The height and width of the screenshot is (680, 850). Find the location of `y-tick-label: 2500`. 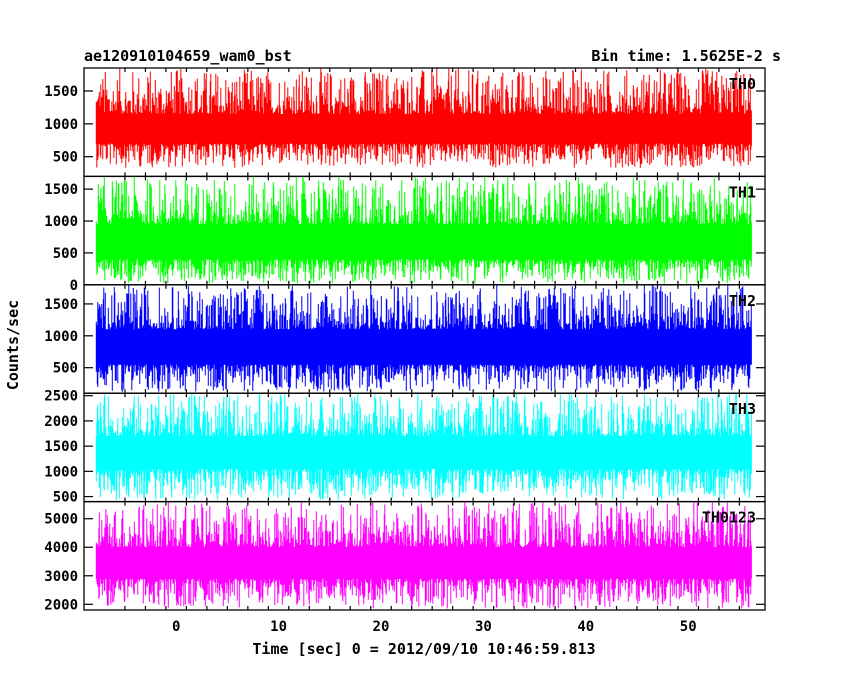

y-tick-label: 2500 is located at coordinates (61, 397).